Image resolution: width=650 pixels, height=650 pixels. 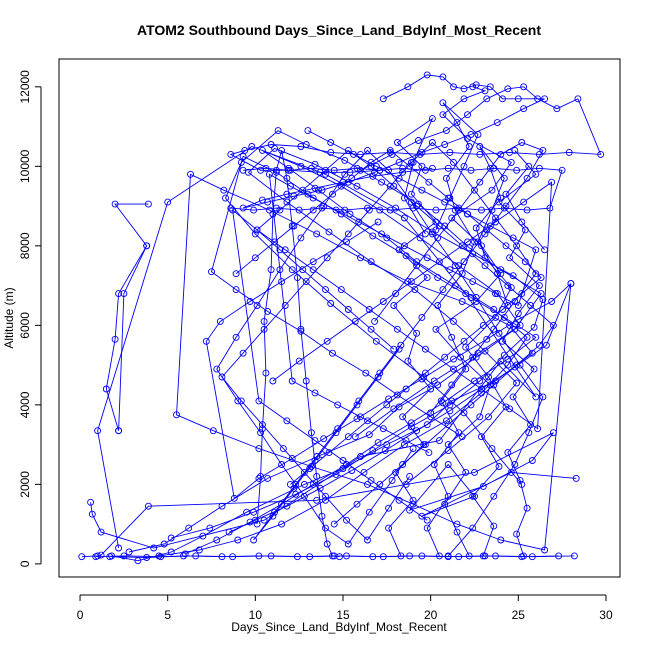 I want to click on y-tick-label: 4000, so click(x=25, y=404).